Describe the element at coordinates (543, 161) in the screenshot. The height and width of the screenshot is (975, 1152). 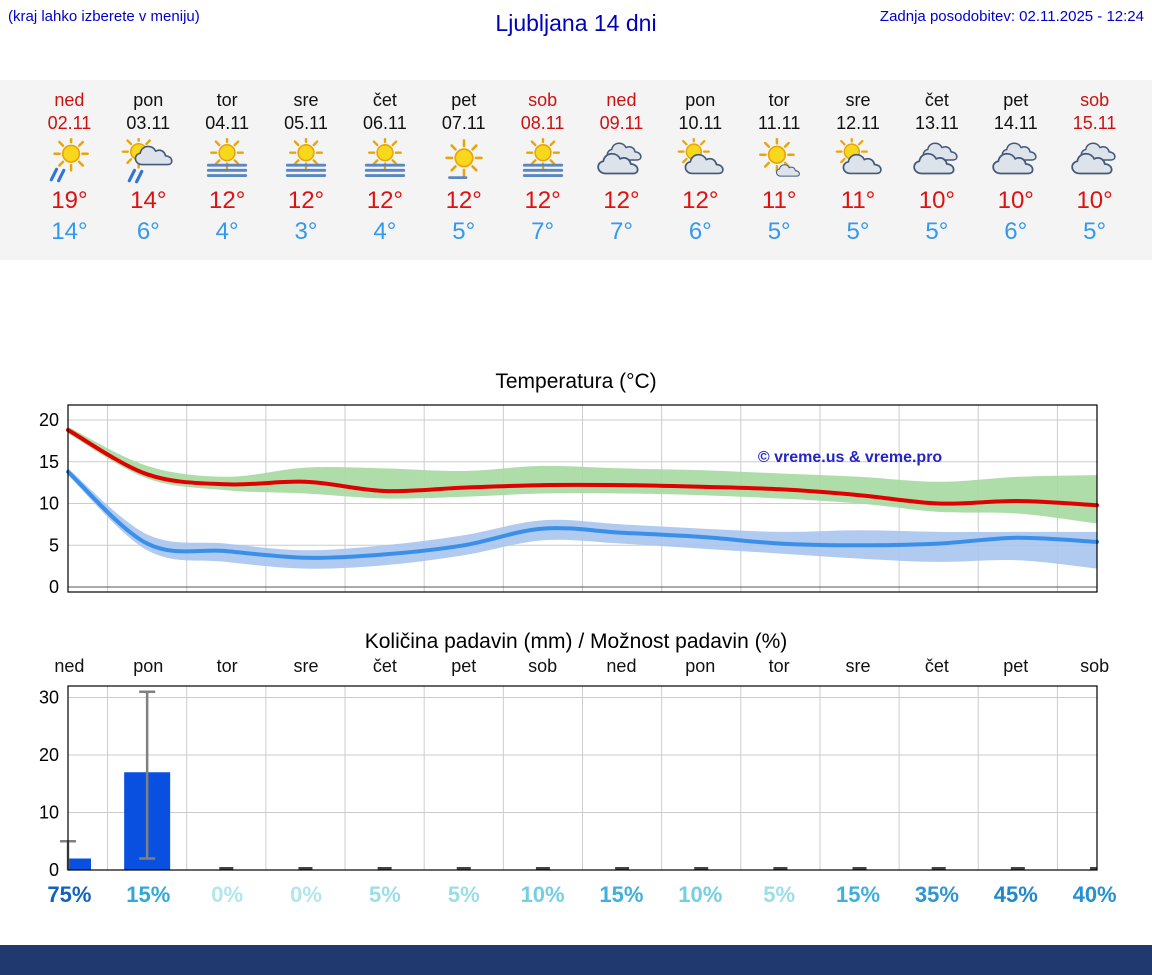
I see `sun-fog-icon` at that location.